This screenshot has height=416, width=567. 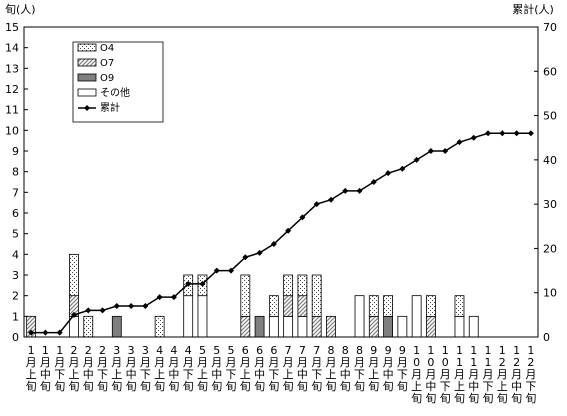 I want to click on legend-label: O9, so click(x=107, y=78).